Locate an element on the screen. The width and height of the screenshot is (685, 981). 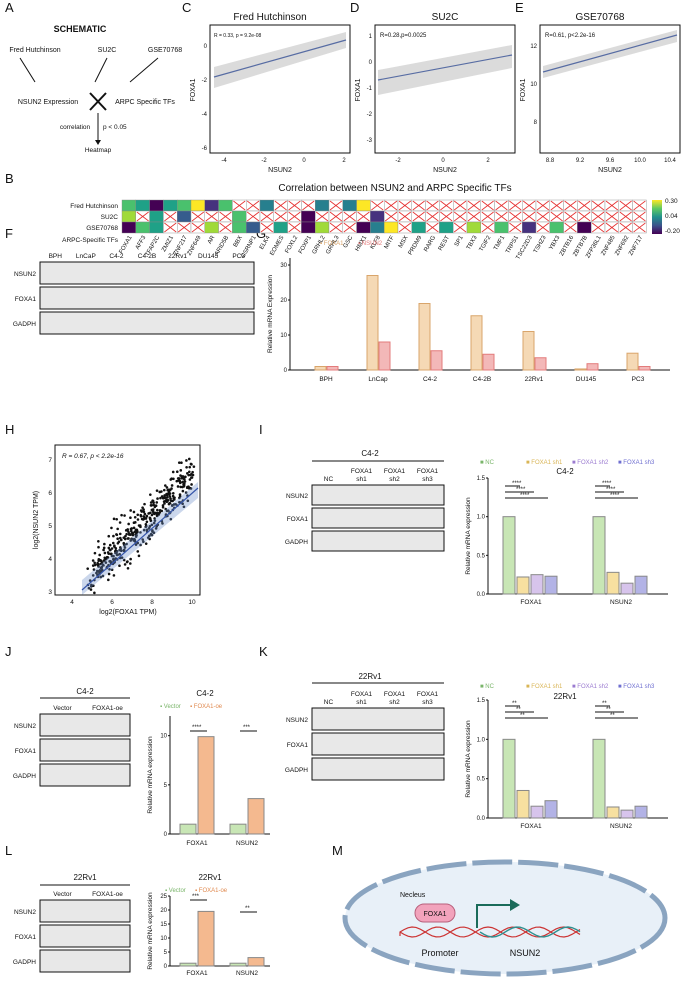
scatter-stat: R=0.28,p=0.0025 is located at coordinates (403, 36).